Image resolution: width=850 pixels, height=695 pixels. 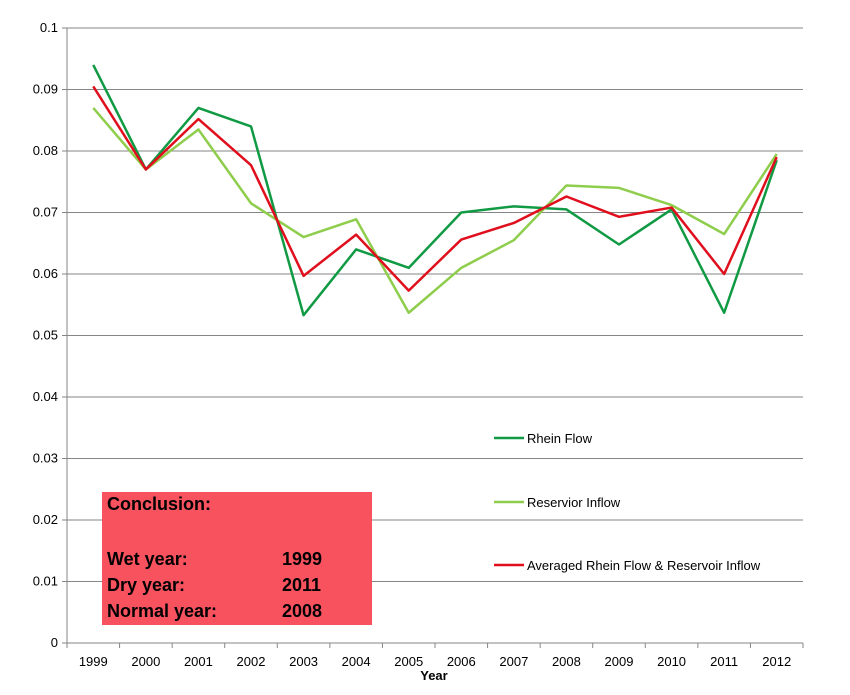 What do you see at coordinates (49, 27) in the screenshot?
I see `y-tick-label: 0.1` at bounding box center [49, 27].